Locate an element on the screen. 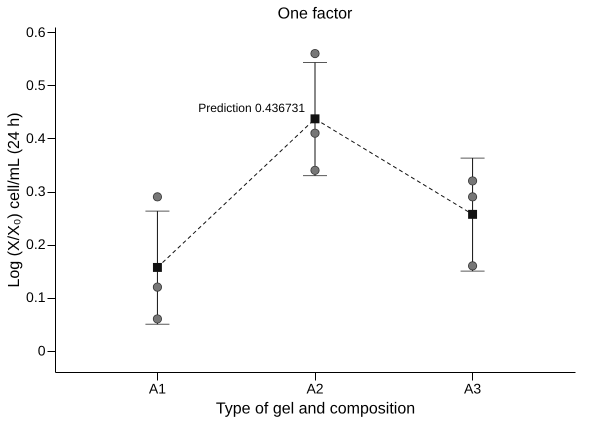 The width and height of the screenshot is (607, 424). x-tick-label: A1 is located at coordinates (157, 388).